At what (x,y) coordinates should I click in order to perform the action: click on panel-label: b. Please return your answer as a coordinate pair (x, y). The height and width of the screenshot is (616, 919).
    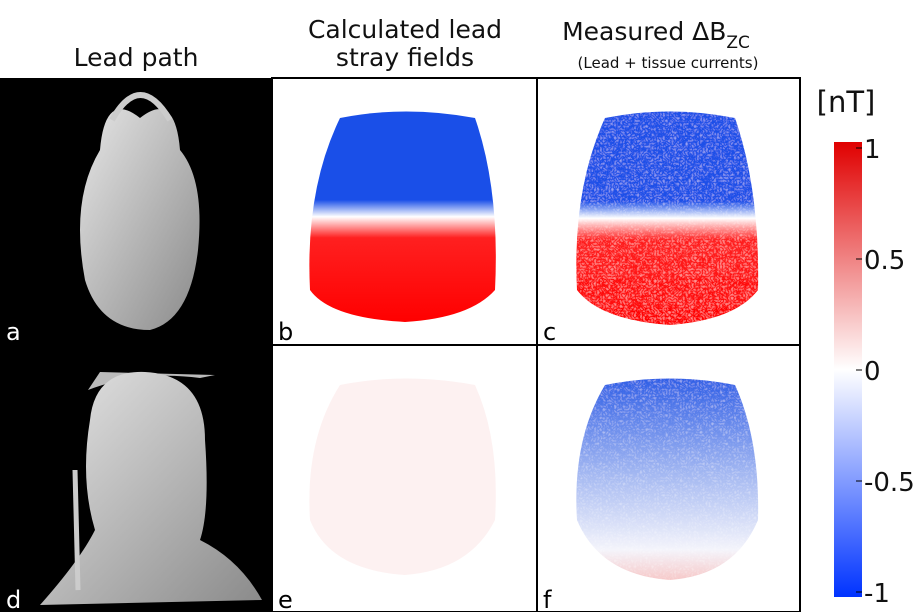
    Looking at the image, I should click on (285, 332).